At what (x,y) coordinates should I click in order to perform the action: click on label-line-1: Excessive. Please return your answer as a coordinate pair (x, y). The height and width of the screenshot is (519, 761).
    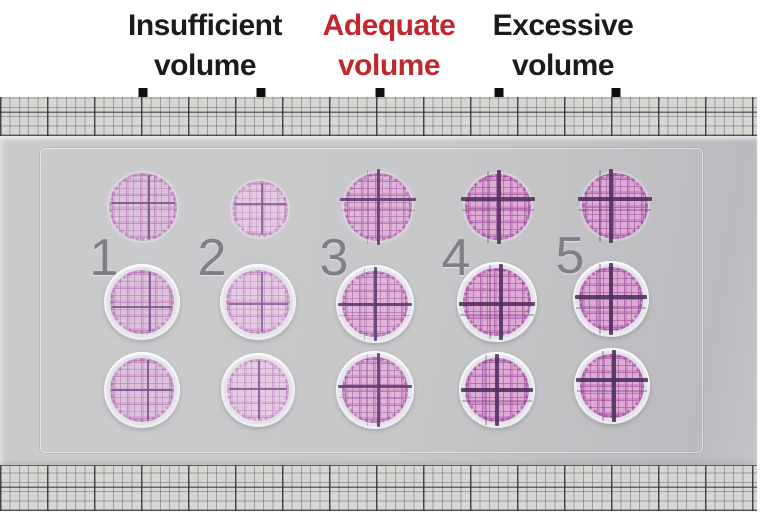
    Looking at the image, I should click on (563, 25).